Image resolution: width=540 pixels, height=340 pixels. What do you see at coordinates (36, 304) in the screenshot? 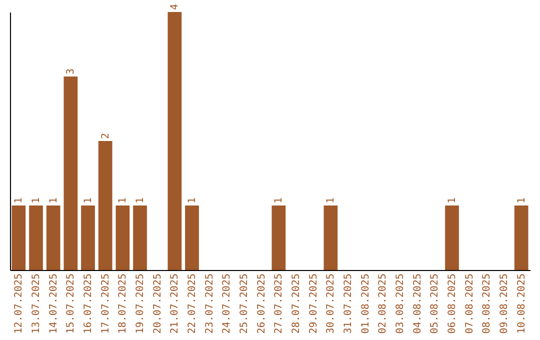
I see `x-tick-label: 13.07.2025` at bounding box center [36, 304].